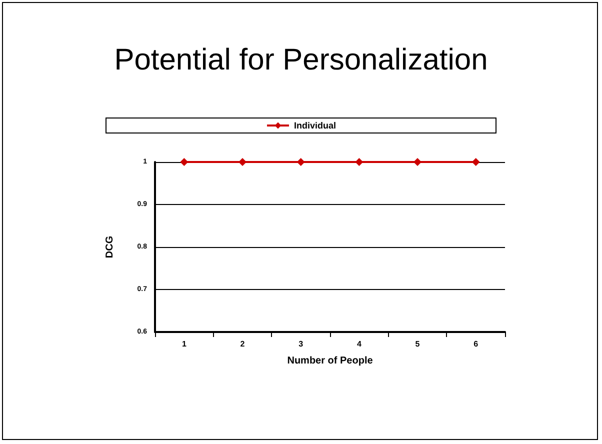  What do you see at coordinates (301, 60) in the screenshot?
I see `chart-title: Potential for Personalization` at bounding box center [301, 60].